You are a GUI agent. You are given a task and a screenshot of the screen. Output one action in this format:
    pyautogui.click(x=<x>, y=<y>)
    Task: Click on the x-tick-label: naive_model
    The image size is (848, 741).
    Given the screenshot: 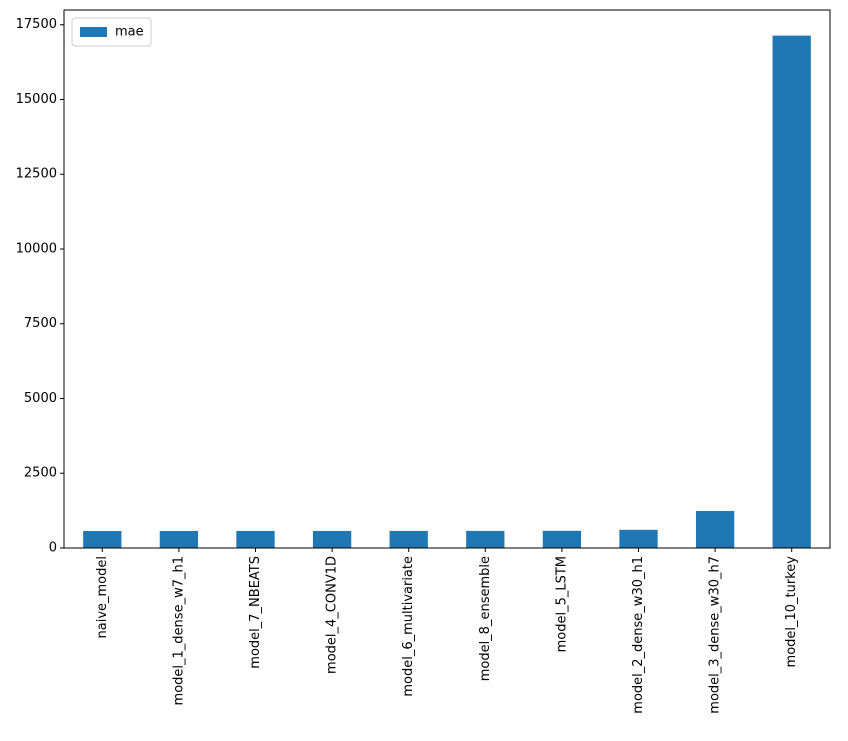 What is the action you would take?
    pyautogui.click(x=102, y=597)
    